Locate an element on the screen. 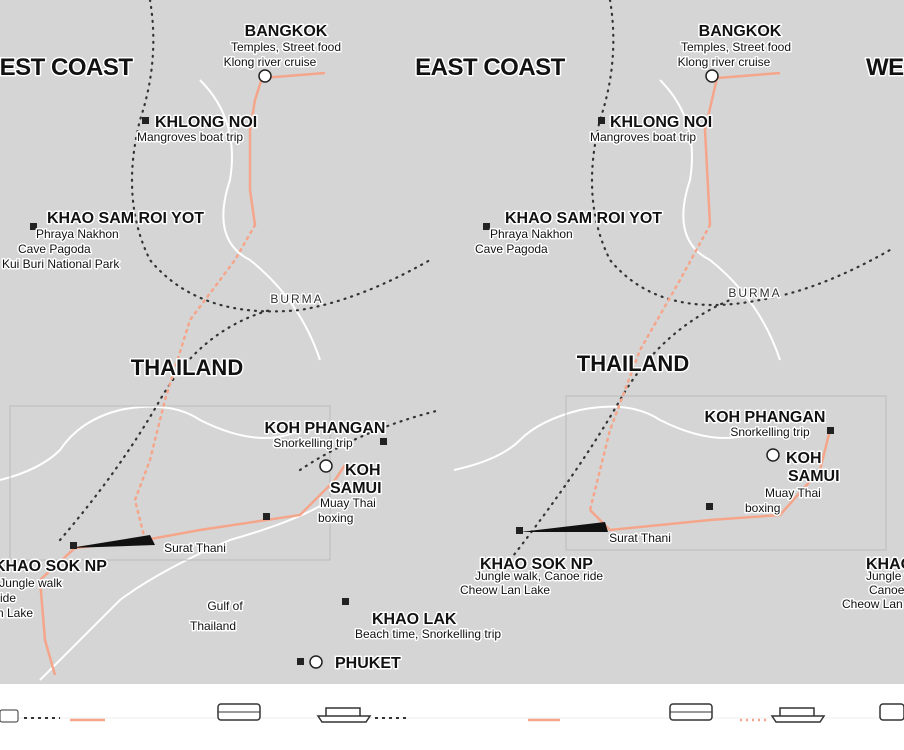 Image resolution: width=904 pixels, height=750 pixels. place-note: Jungle walk, Canoe ride is located at coordinates (539, 576).